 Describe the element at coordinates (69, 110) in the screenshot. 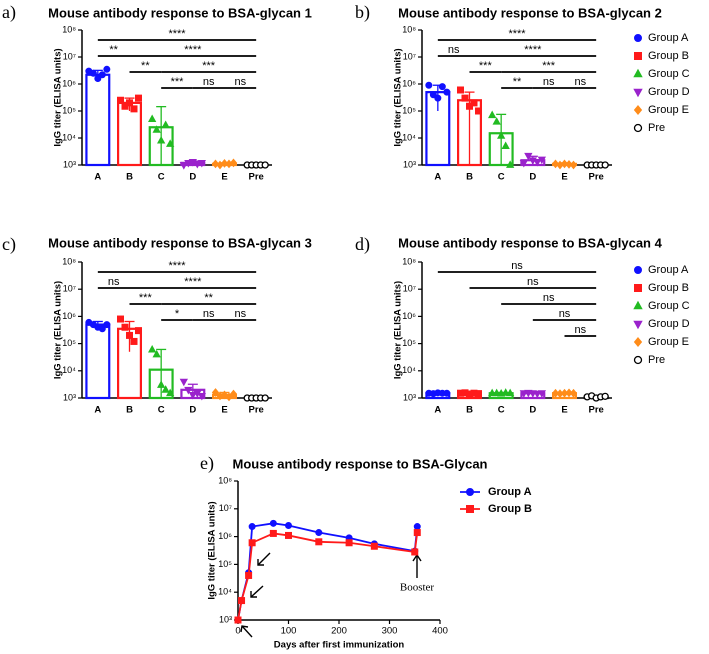

I see `y-tick-label: 10⁵` at that location.